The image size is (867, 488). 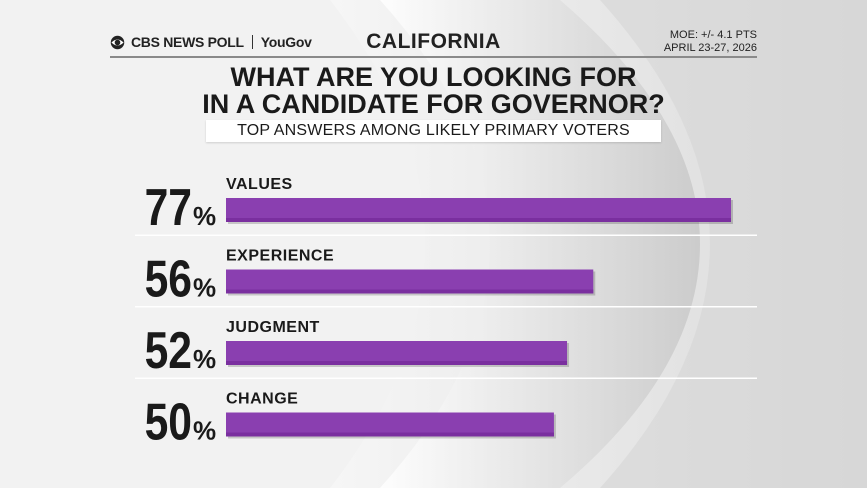 What do you see at coordinates (273, 327) in the screenshot?
I see `category-label: JUDGMENT` at bounding box center [273, 327].